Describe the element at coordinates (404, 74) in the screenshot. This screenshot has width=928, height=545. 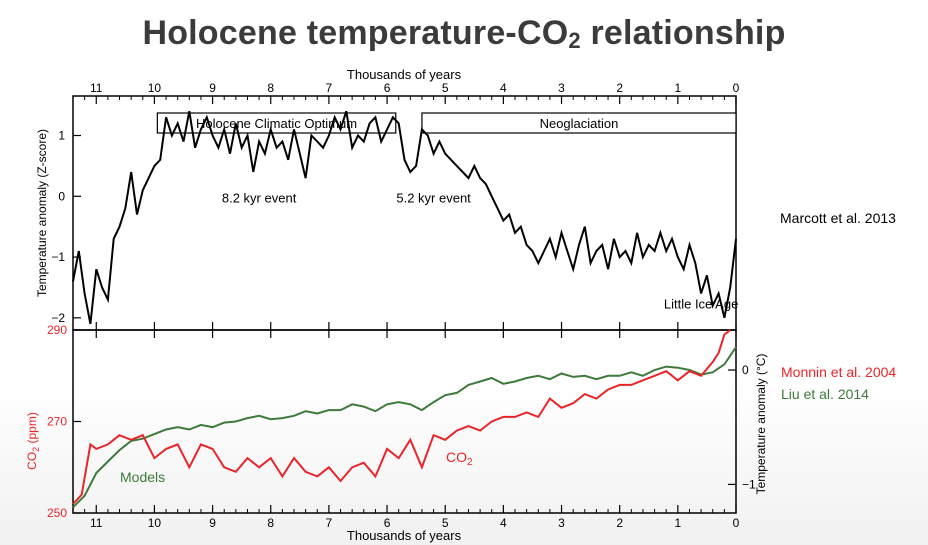
I see `top-x-axis-label: Thousands of years` at that location.